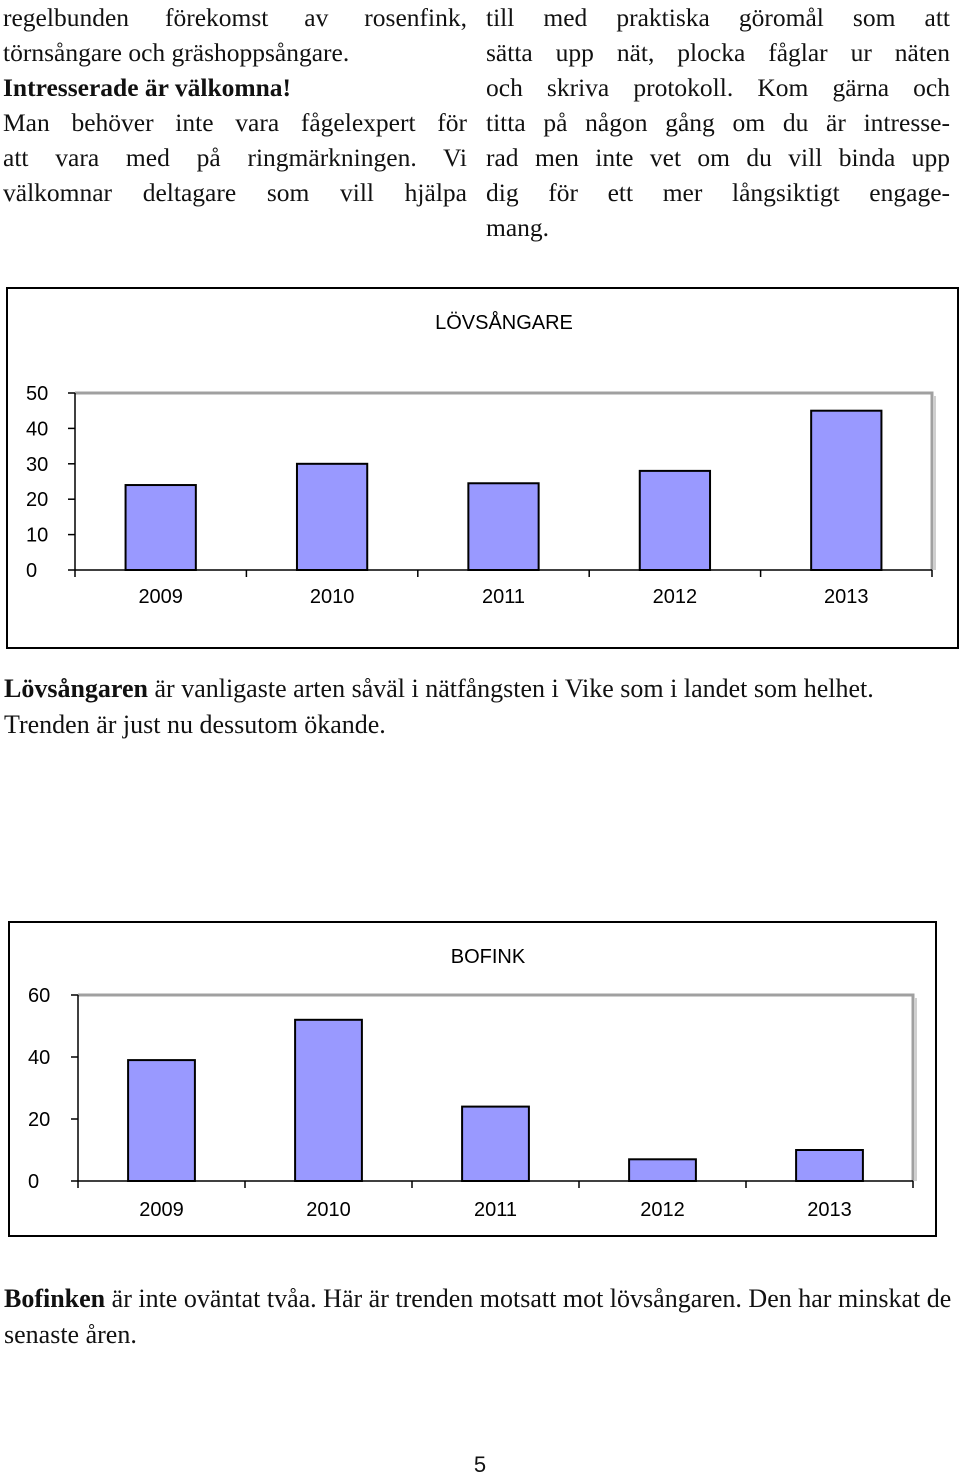 The width and height of the screenshot is (960, 1478). Describe the element at coordinates (37, 429) in the screenshot. I see `lovsangare-y-tick-label: 40` at that location.